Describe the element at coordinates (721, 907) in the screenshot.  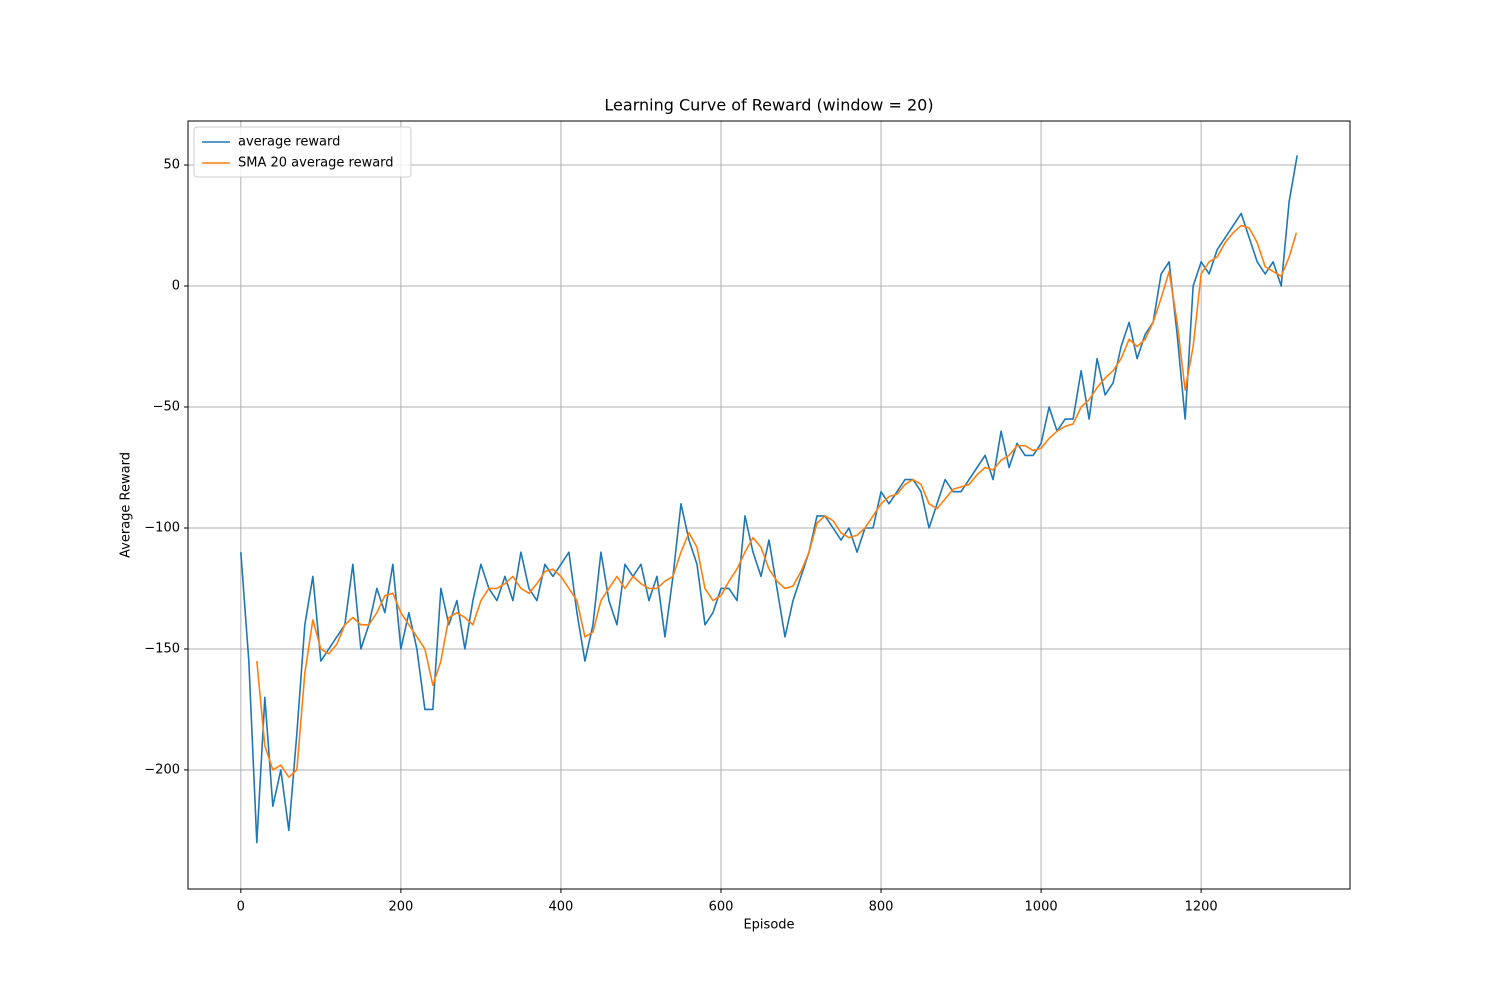
I see `x-tick-label: 600` at that location.